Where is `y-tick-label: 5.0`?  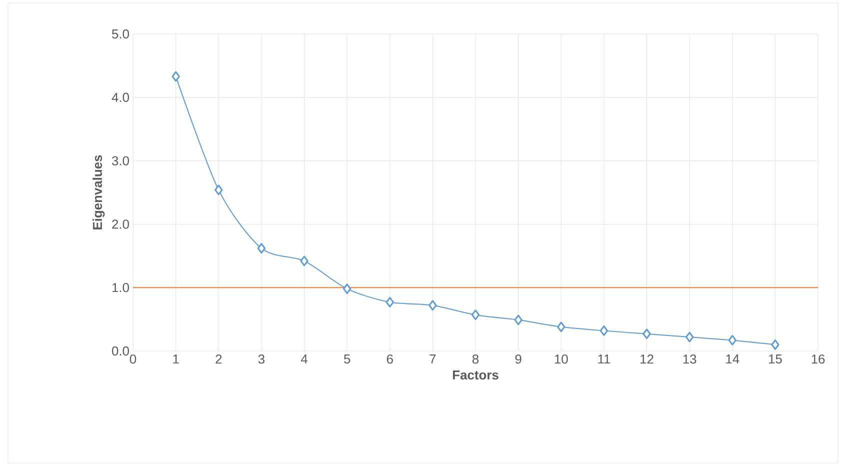 y-tick-label: 5.0 is located at coordinates (120, 34).